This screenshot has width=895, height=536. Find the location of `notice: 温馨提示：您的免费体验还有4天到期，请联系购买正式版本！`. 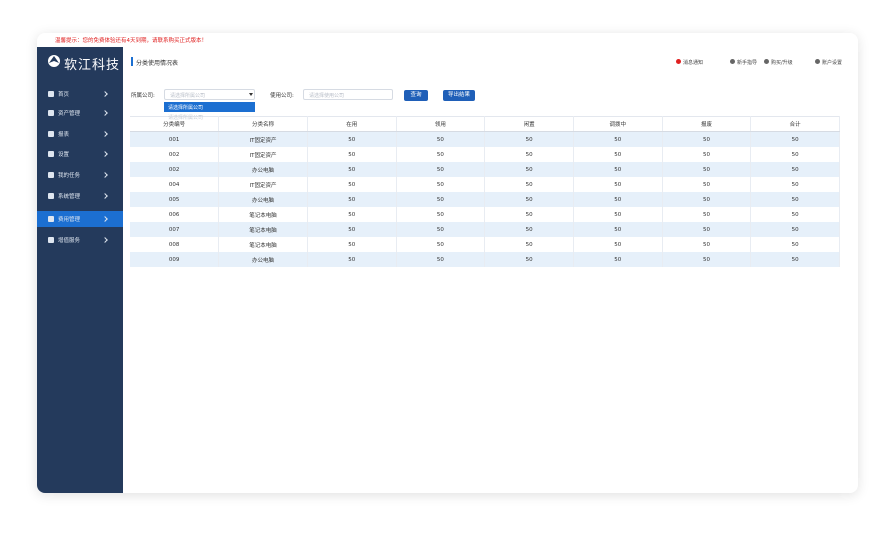

notice: 温馨提示：您的免费体验还有4天到期，请联系购买正式版本！ is located at coordinates (131, 41).